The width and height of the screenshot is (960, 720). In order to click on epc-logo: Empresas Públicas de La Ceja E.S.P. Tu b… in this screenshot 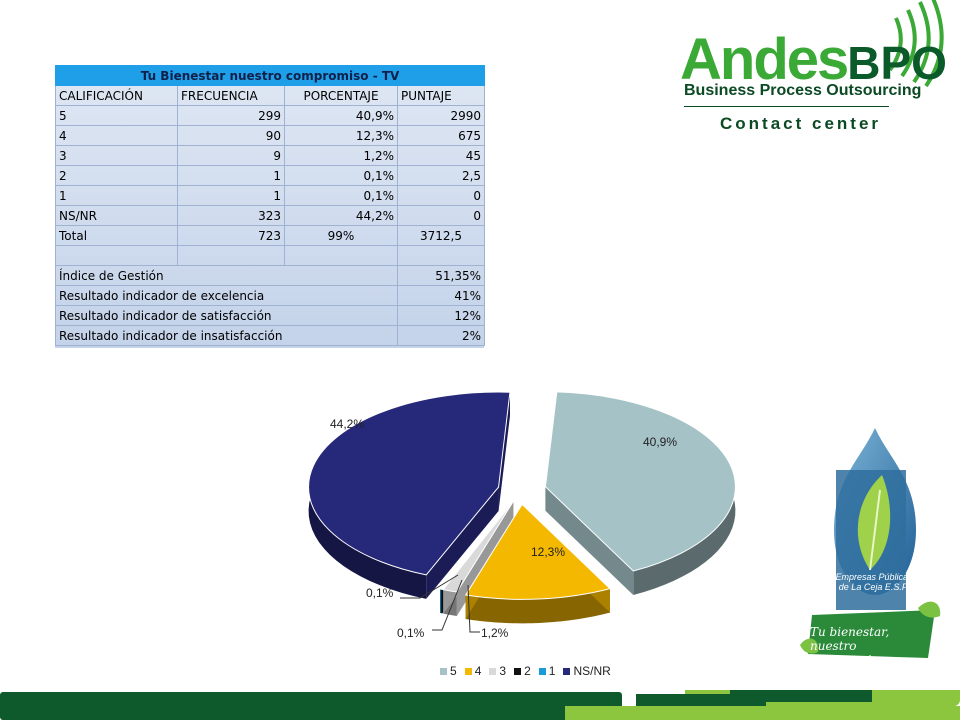, I will do `click(875, 545)`.